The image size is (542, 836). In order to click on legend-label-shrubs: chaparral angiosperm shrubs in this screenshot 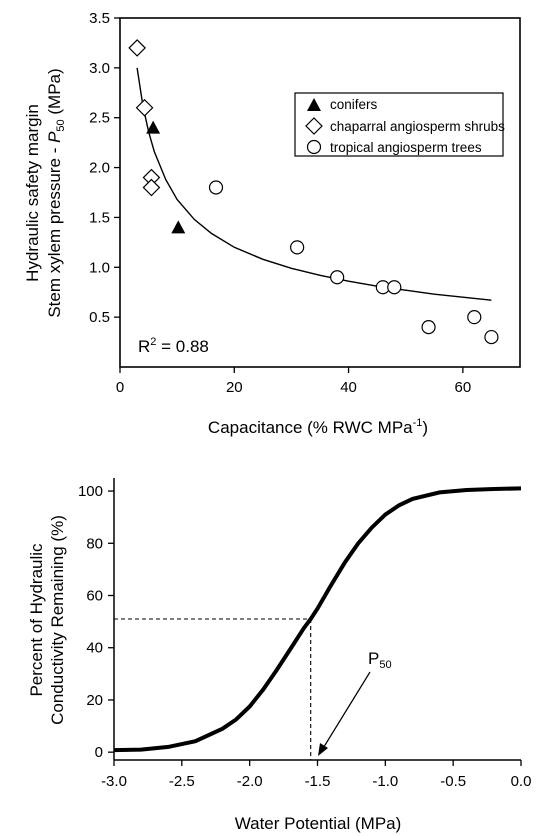, I will do `click(417, 126)`.